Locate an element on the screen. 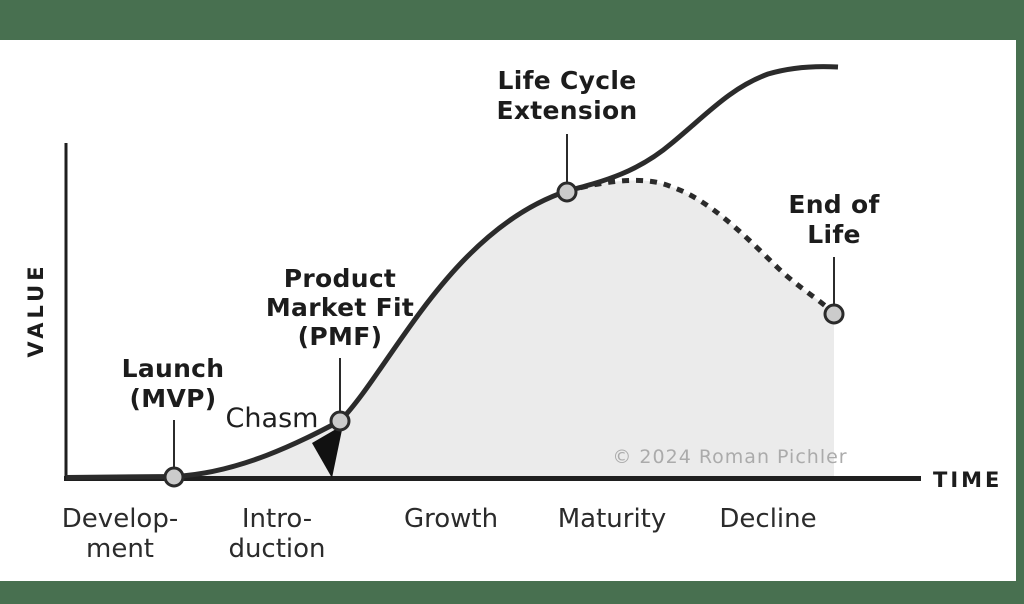 This screenshot has width=1024, height=604. phase-decline-line1: Decline is located at coordinates (768, 519).